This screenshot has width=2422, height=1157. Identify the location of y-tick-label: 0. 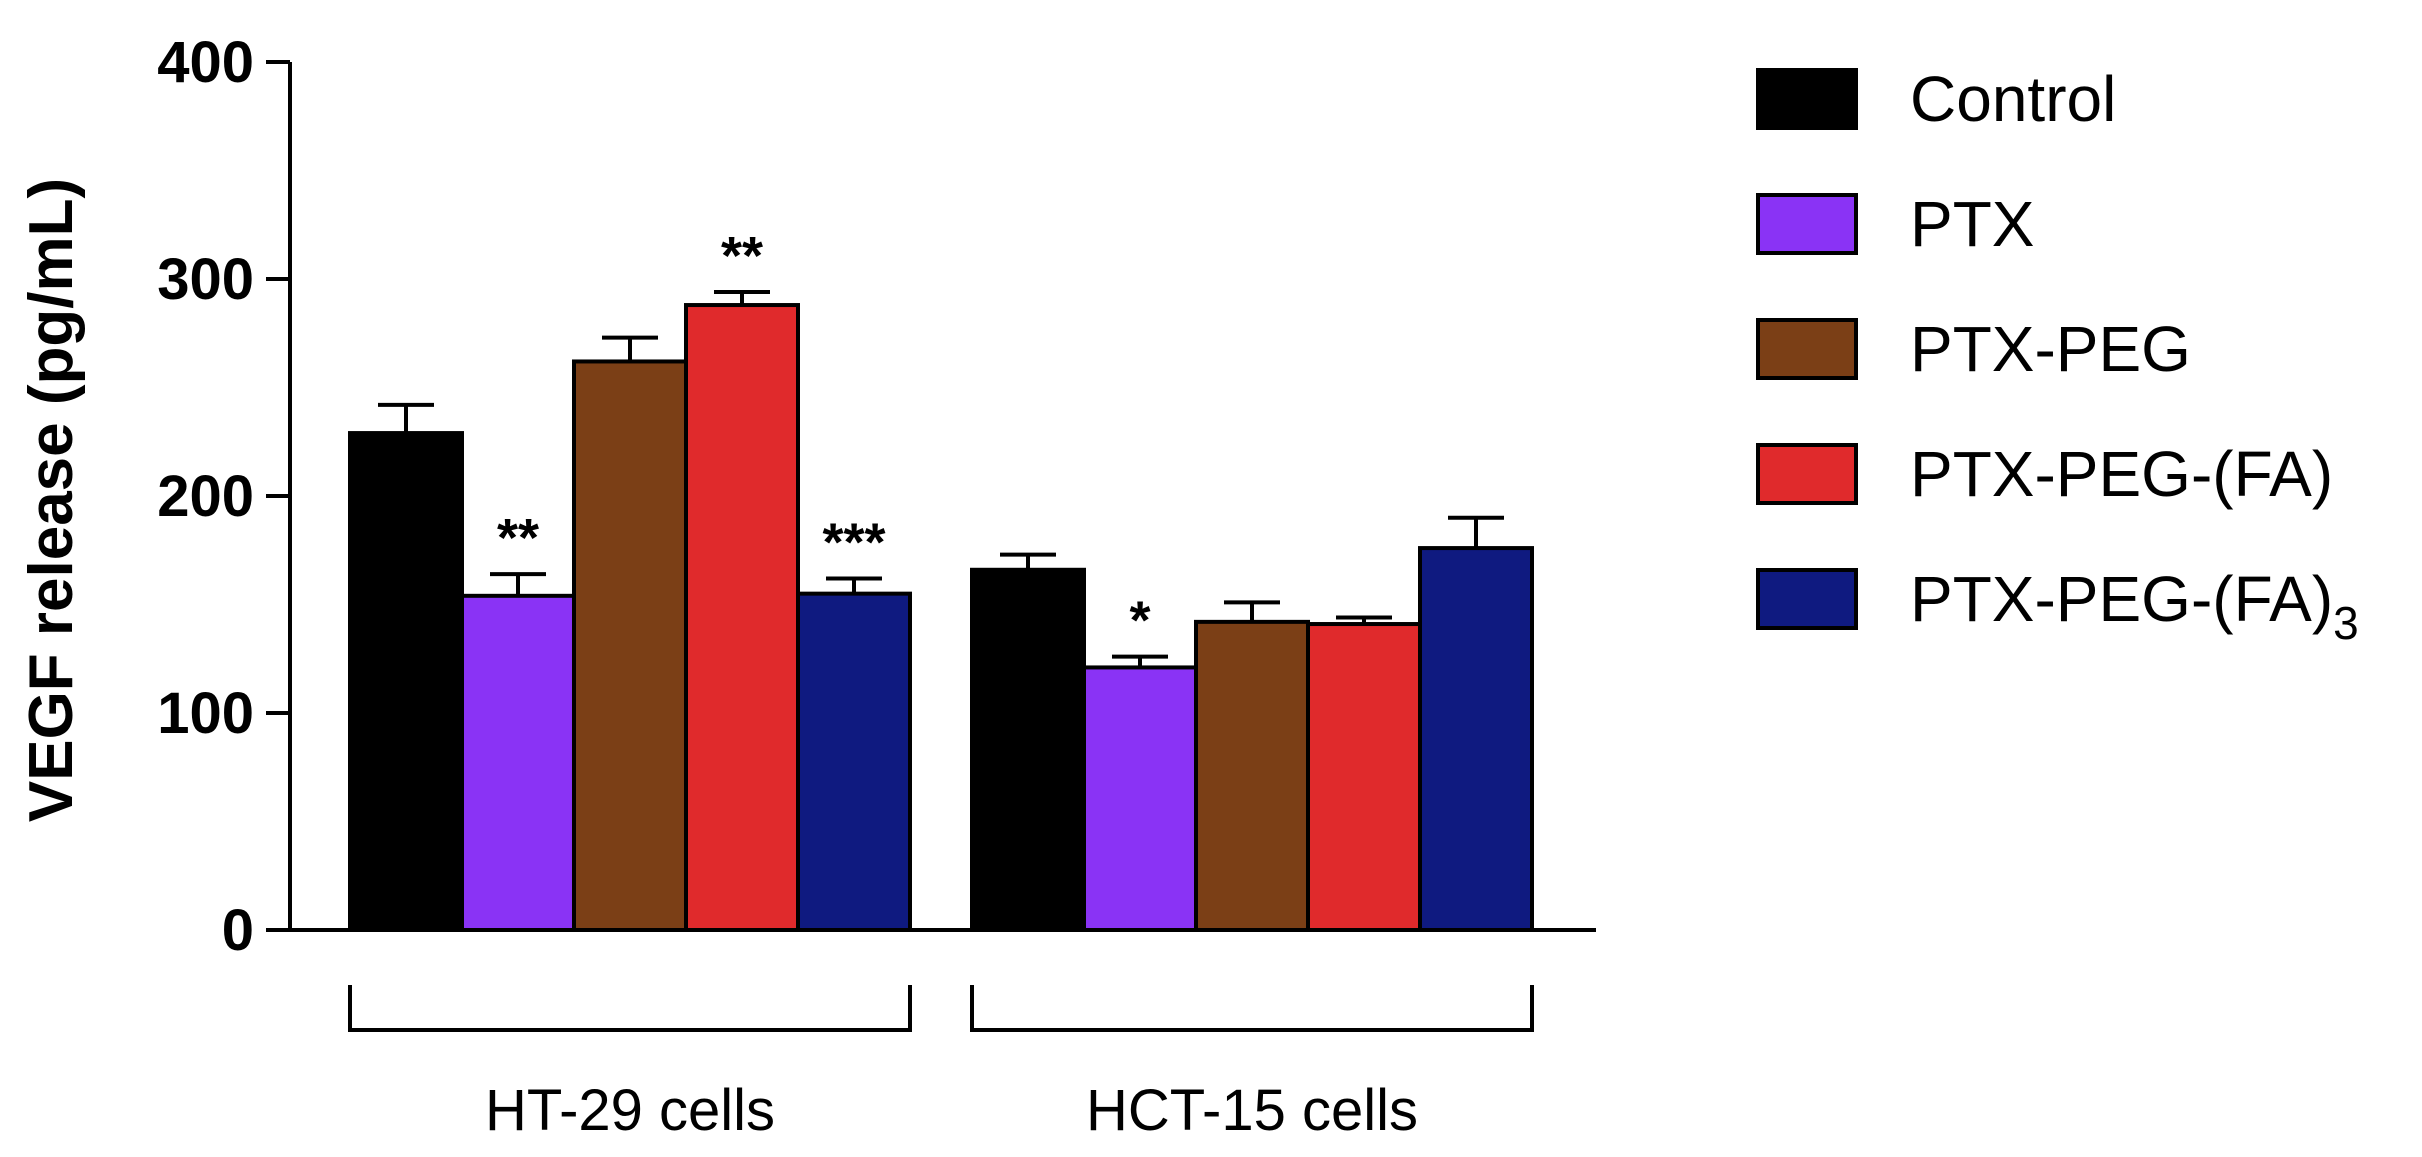
(238, 930).